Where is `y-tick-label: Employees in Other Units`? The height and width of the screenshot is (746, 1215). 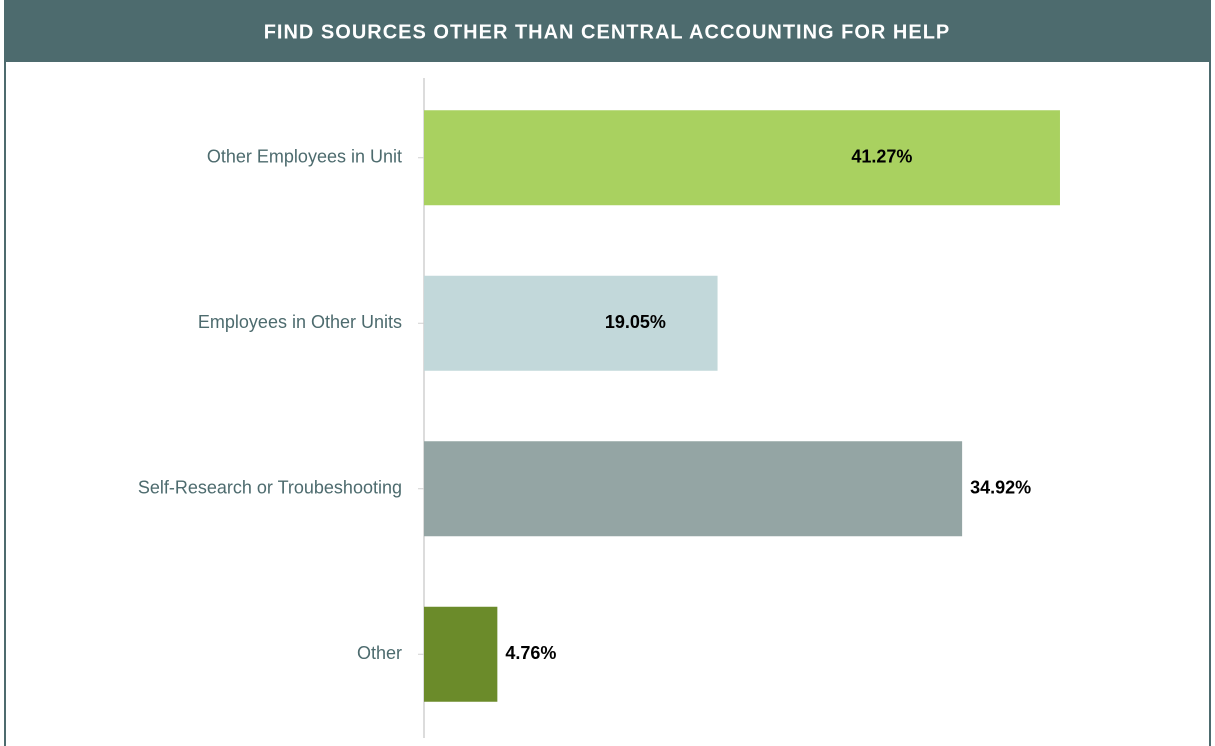 y-tick-label: Employees in Other Units is located at coordinates (300, 322).